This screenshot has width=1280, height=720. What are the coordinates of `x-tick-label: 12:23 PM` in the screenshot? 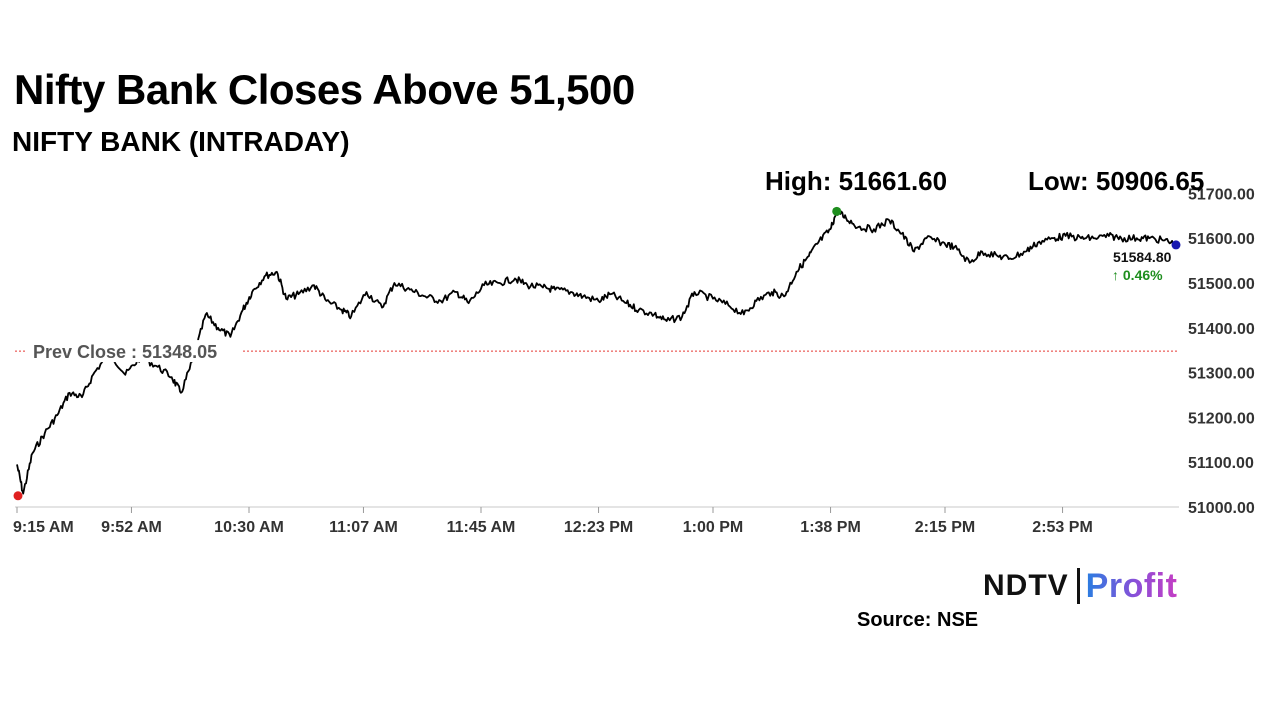 It's located at (598, 527).